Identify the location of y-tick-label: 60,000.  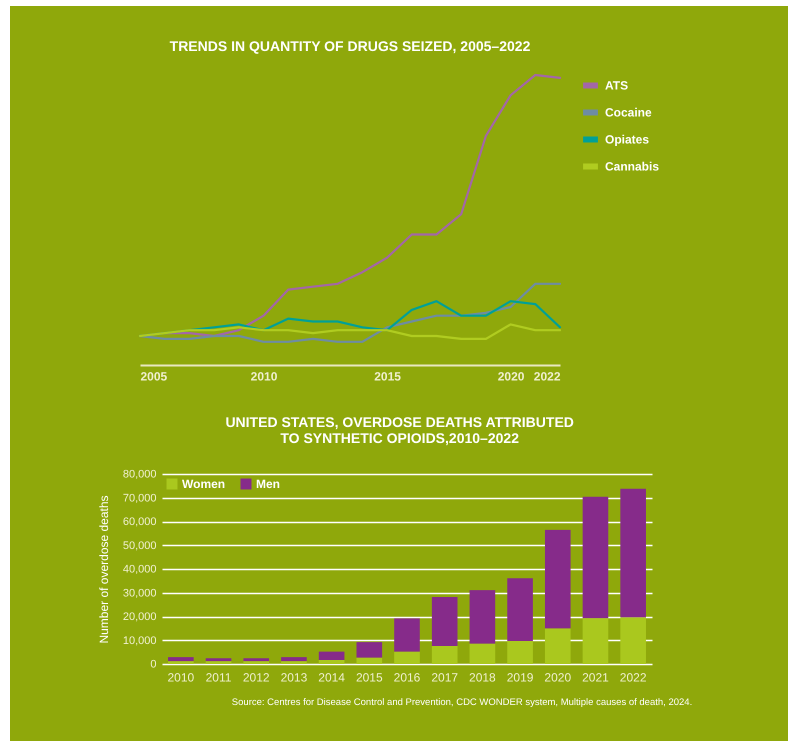
(139, 522).